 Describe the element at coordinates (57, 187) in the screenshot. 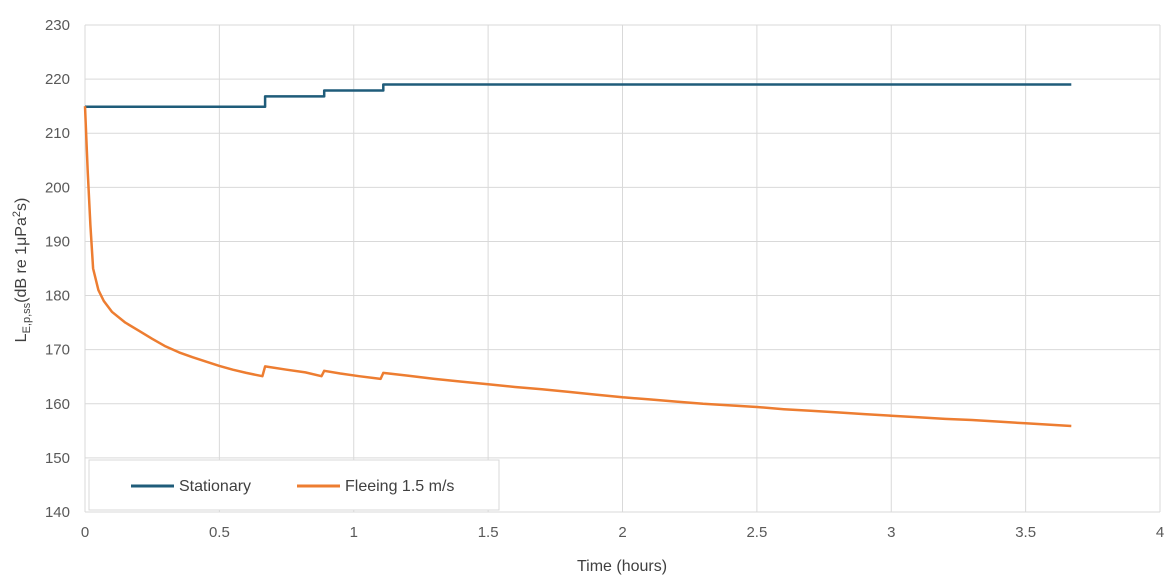

I see `y-tick-label: 200` at that location.